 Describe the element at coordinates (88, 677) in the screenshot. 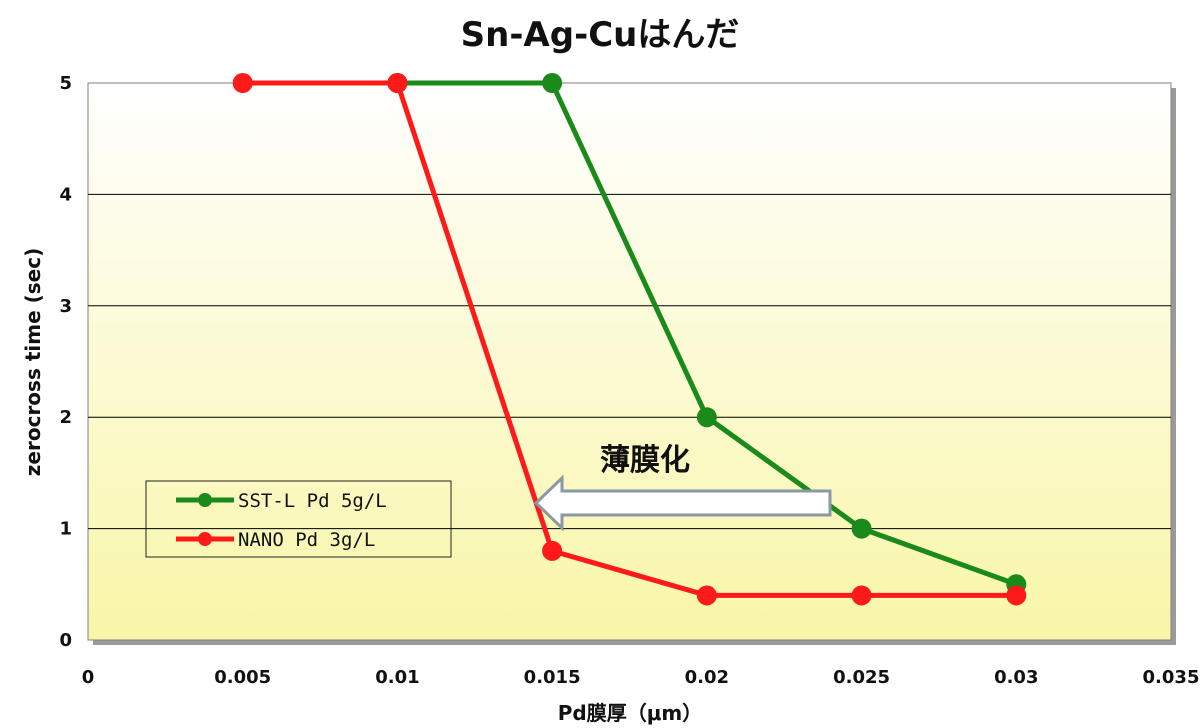

I see `x-tick-label: 0` at that location.